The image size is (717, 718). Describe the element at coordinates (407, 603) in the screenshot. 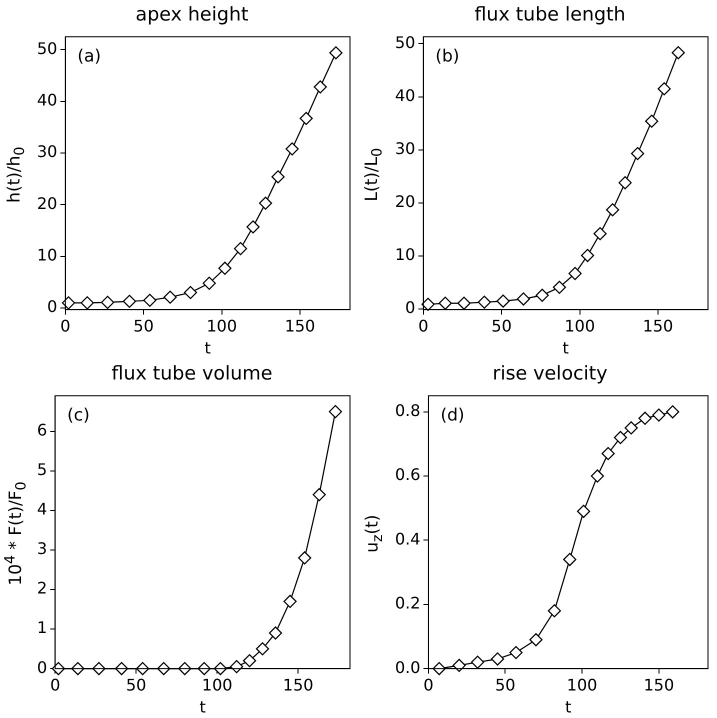

I see `y-tick-label: 0.2` at that location.